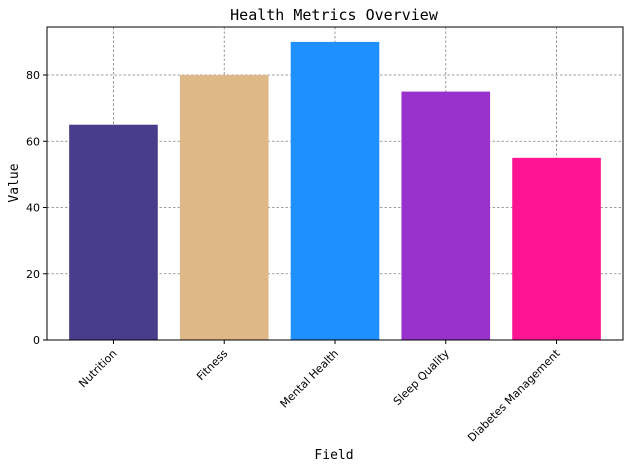  I want to click on bar-nutrition, so click(113, 232).